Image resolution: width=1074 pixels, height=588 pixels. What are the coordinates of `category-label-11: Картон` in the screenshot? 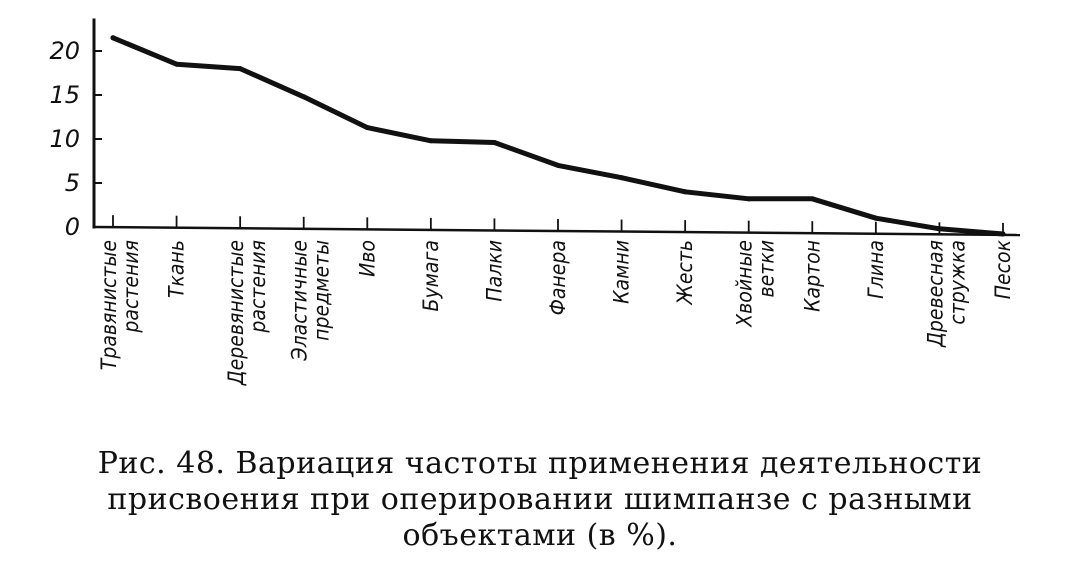 It's located at (812, 276).